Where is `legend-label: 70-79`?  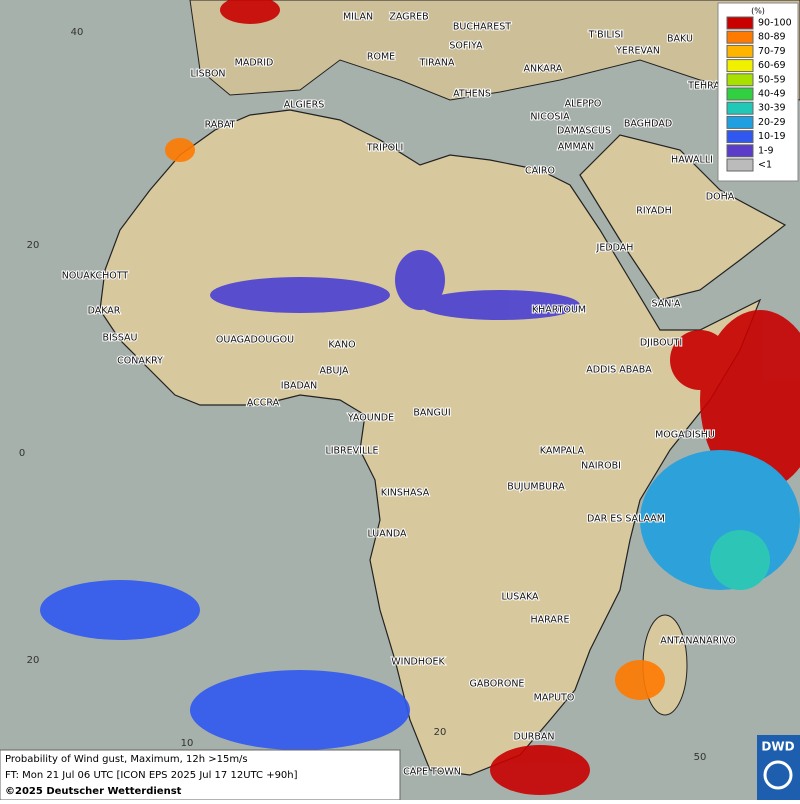 legend-label: 70-79 is located at coordinates (772, 51).